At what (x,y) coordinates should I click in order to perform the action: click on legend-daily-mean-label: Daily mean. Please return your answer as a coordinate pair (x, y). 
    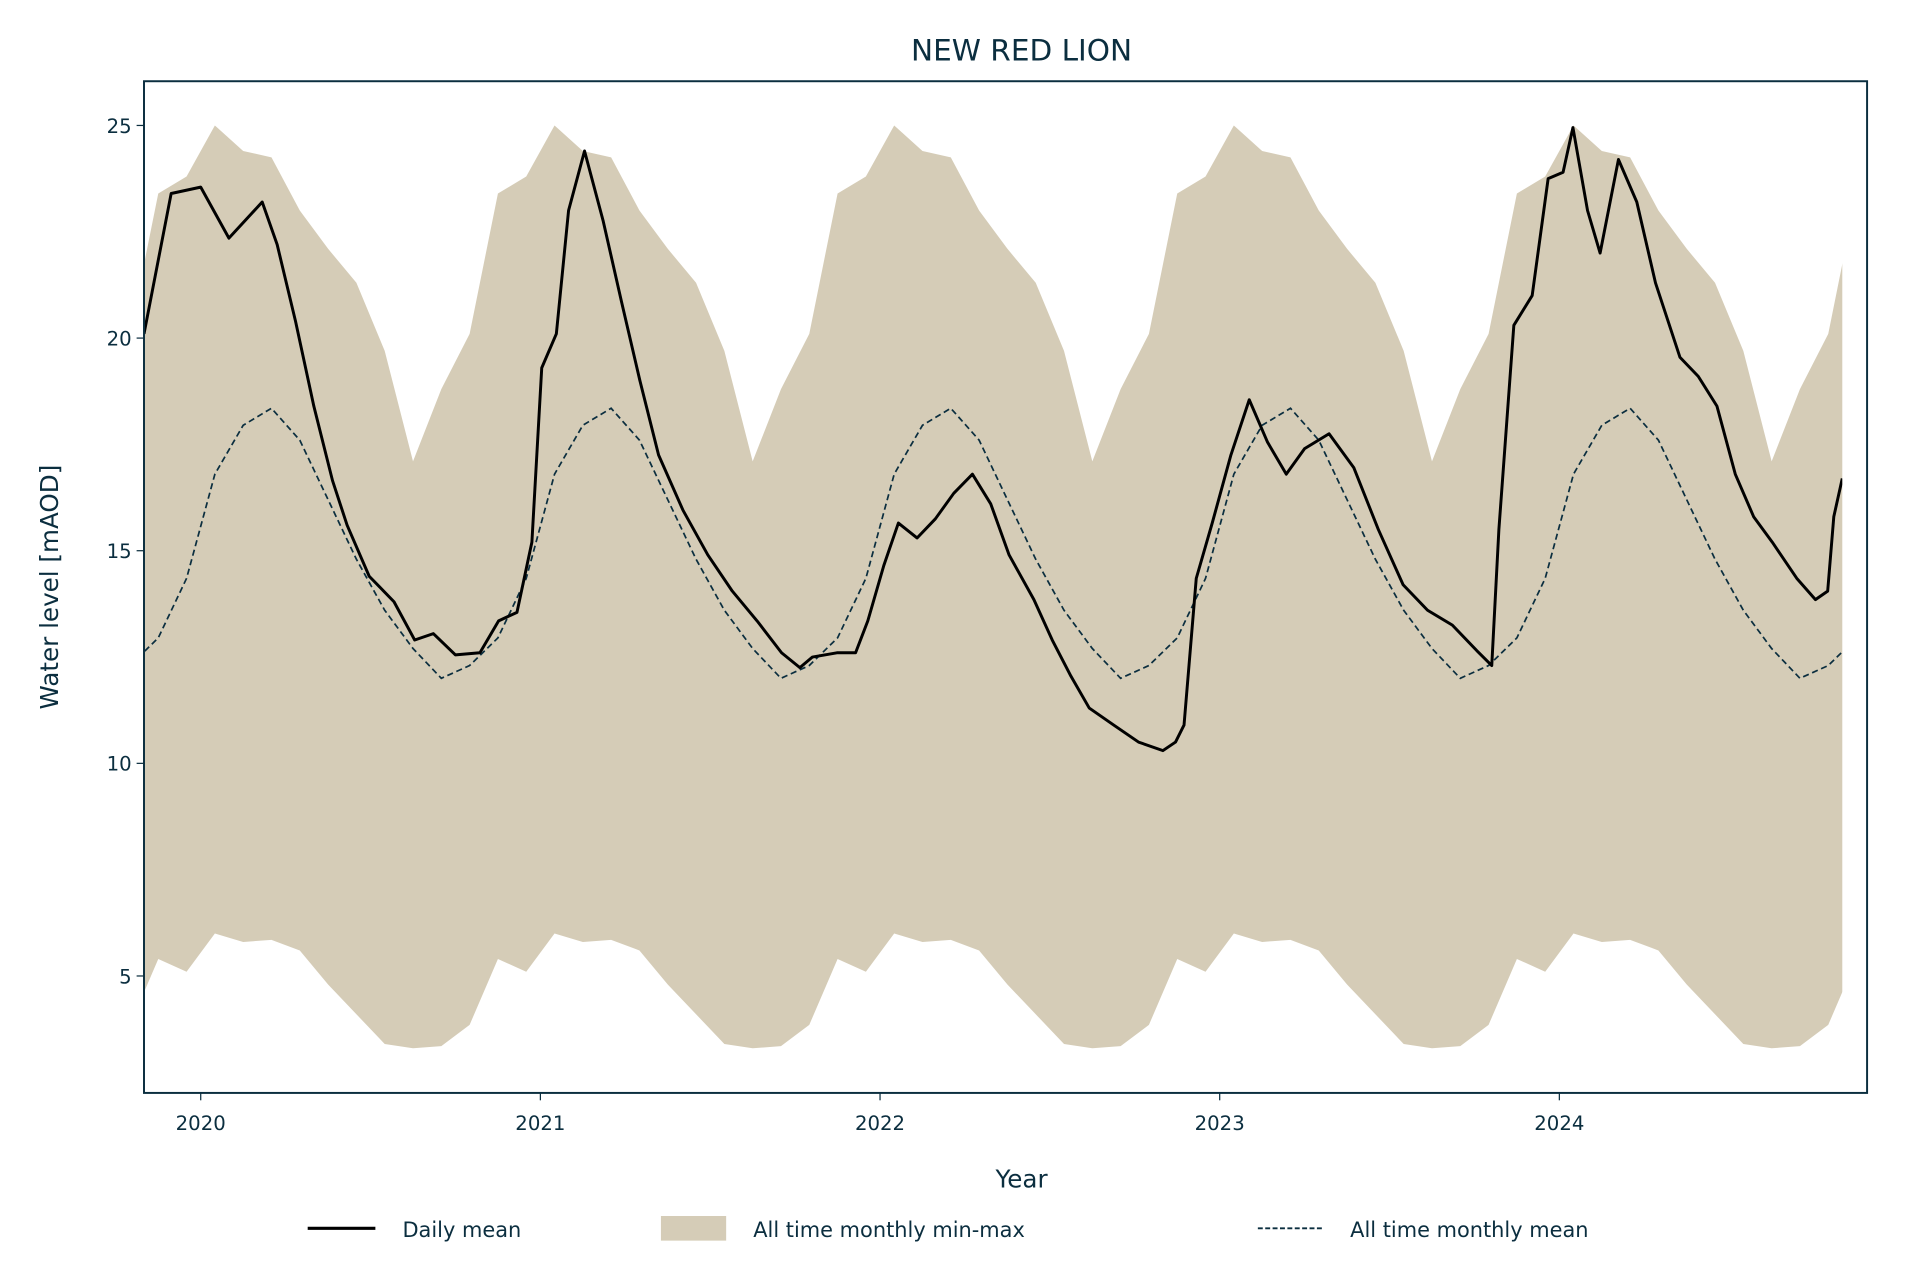
    Looking at the image, I should click on (461, 1230).